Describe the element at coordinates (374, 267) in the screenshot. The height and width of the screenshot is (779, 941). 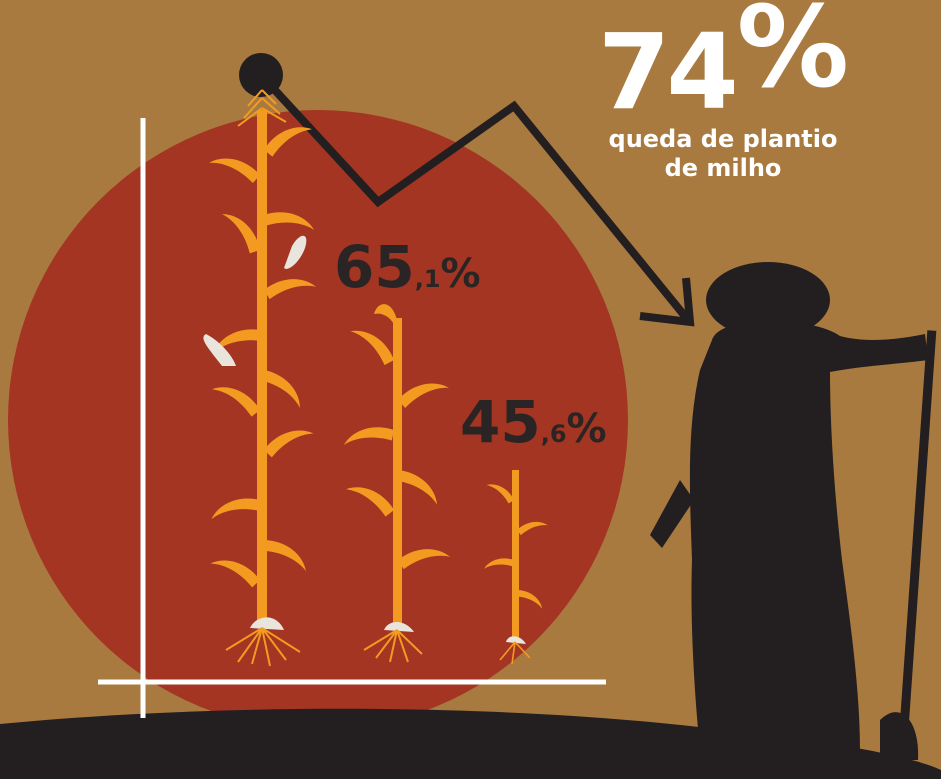
I see `stat-value: 65` at that location.